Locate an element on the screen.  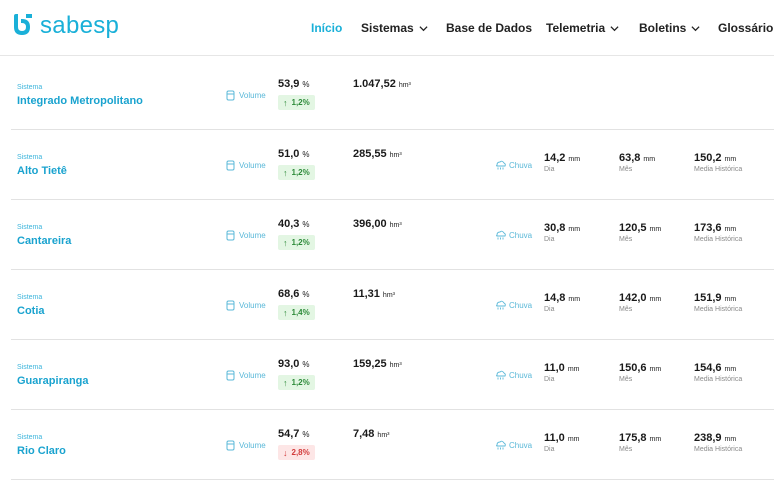
volume-percent: 68,6% is located at coordinates (294, 294).